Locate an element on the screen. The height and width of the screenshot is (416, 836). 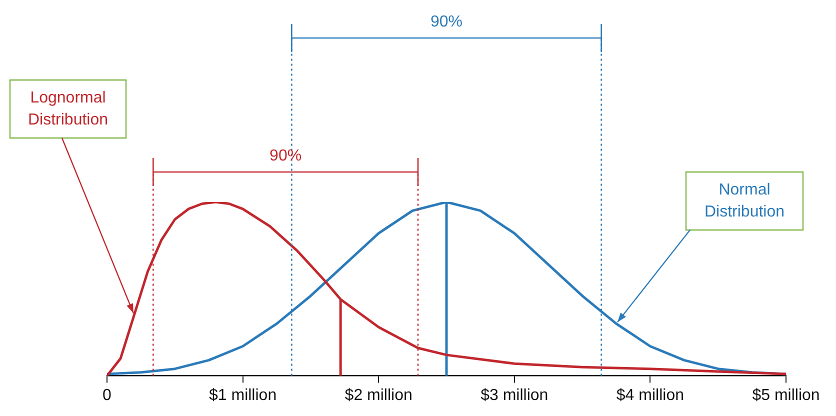
text: Lognormal Distribution is located at coordinates (68, 108).